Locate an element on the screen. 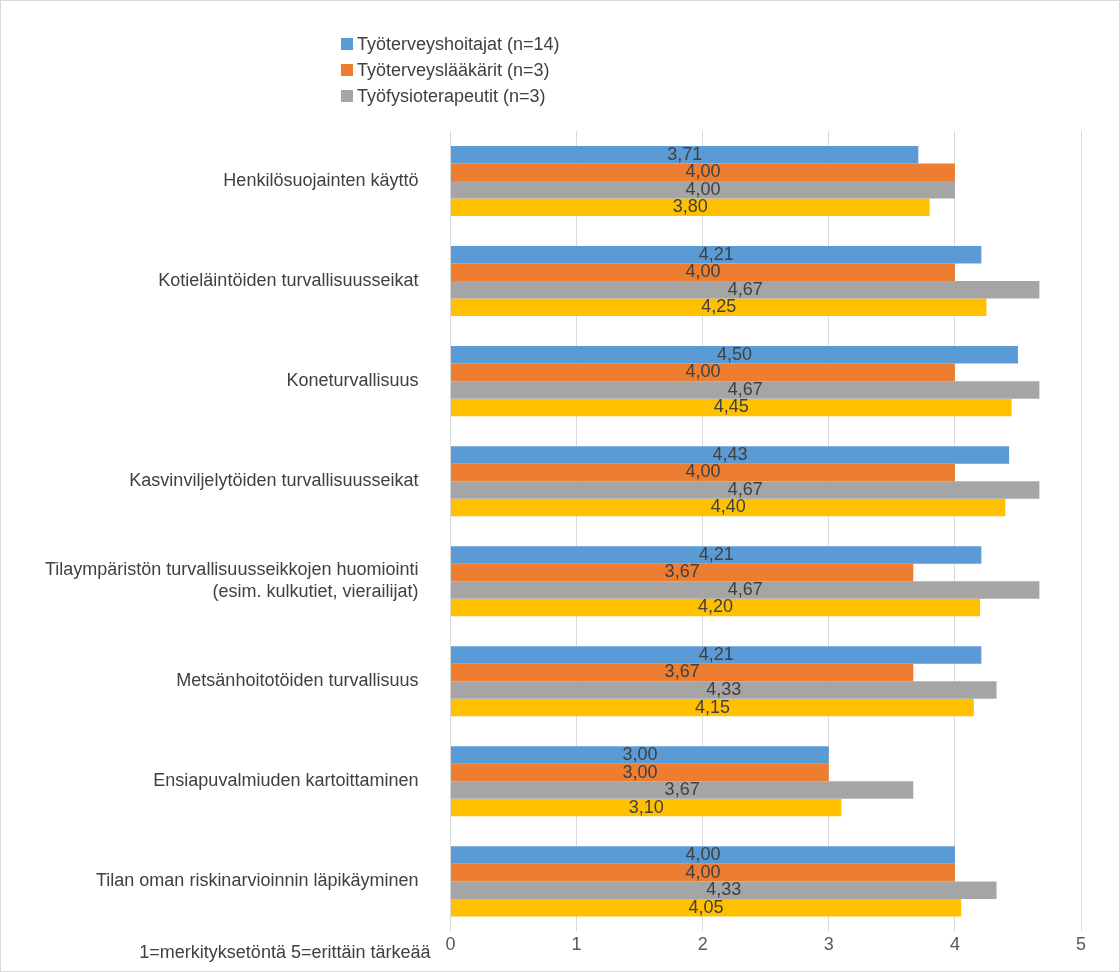  y-tick-label: Koneturvallisuus is located at coordinates (352, 380).